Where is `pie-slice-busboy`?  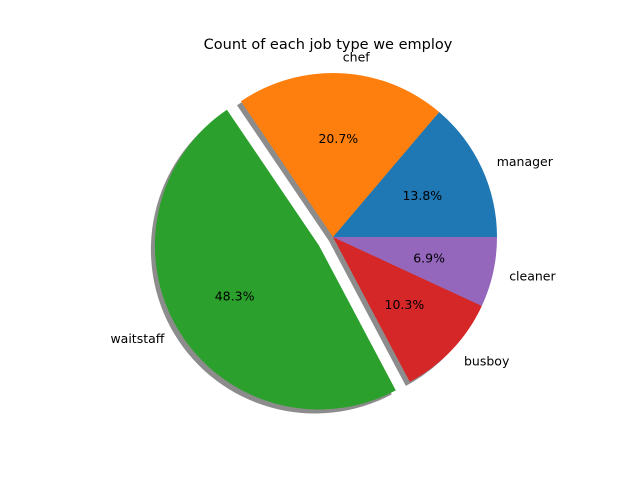 pie-slice-busboy is located at coordinates (407, 309).